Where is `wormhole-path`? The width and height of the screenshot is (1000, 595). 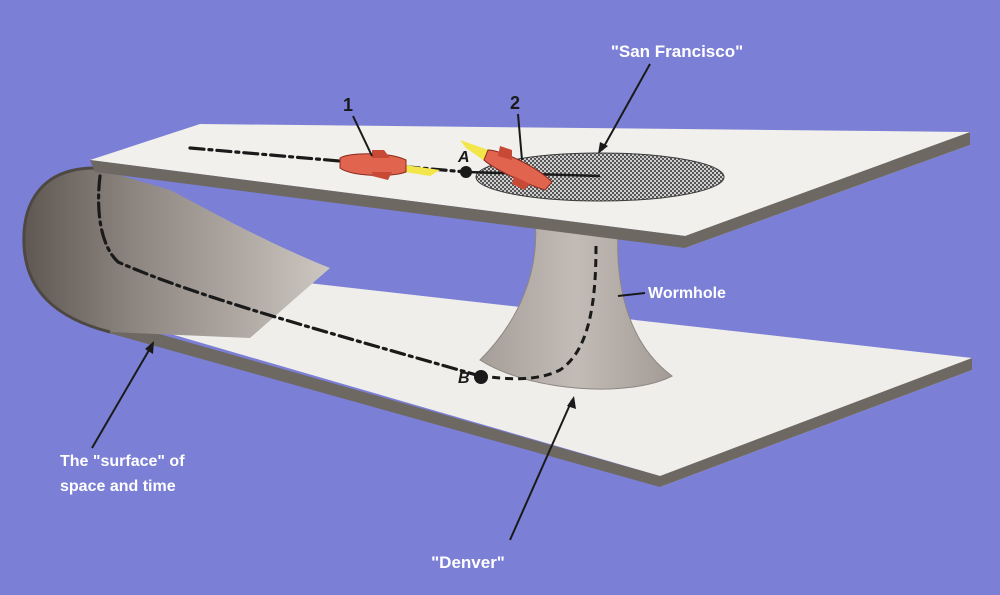
wormhole-path is located at coordinates (543, 313).